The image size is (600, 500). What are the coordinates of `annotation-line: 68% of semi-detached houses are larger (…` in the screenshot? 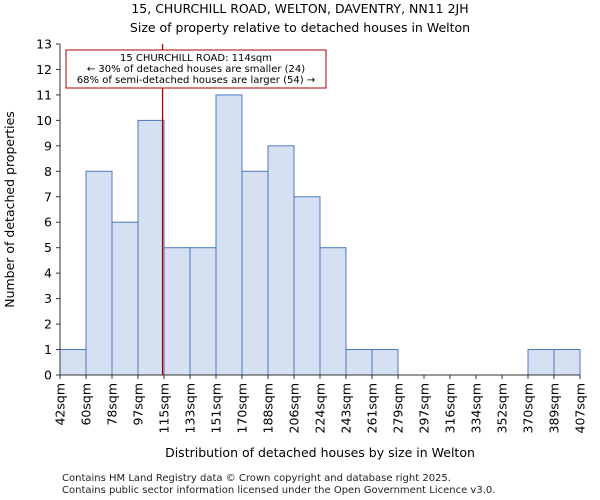 It's located at (196, 80).